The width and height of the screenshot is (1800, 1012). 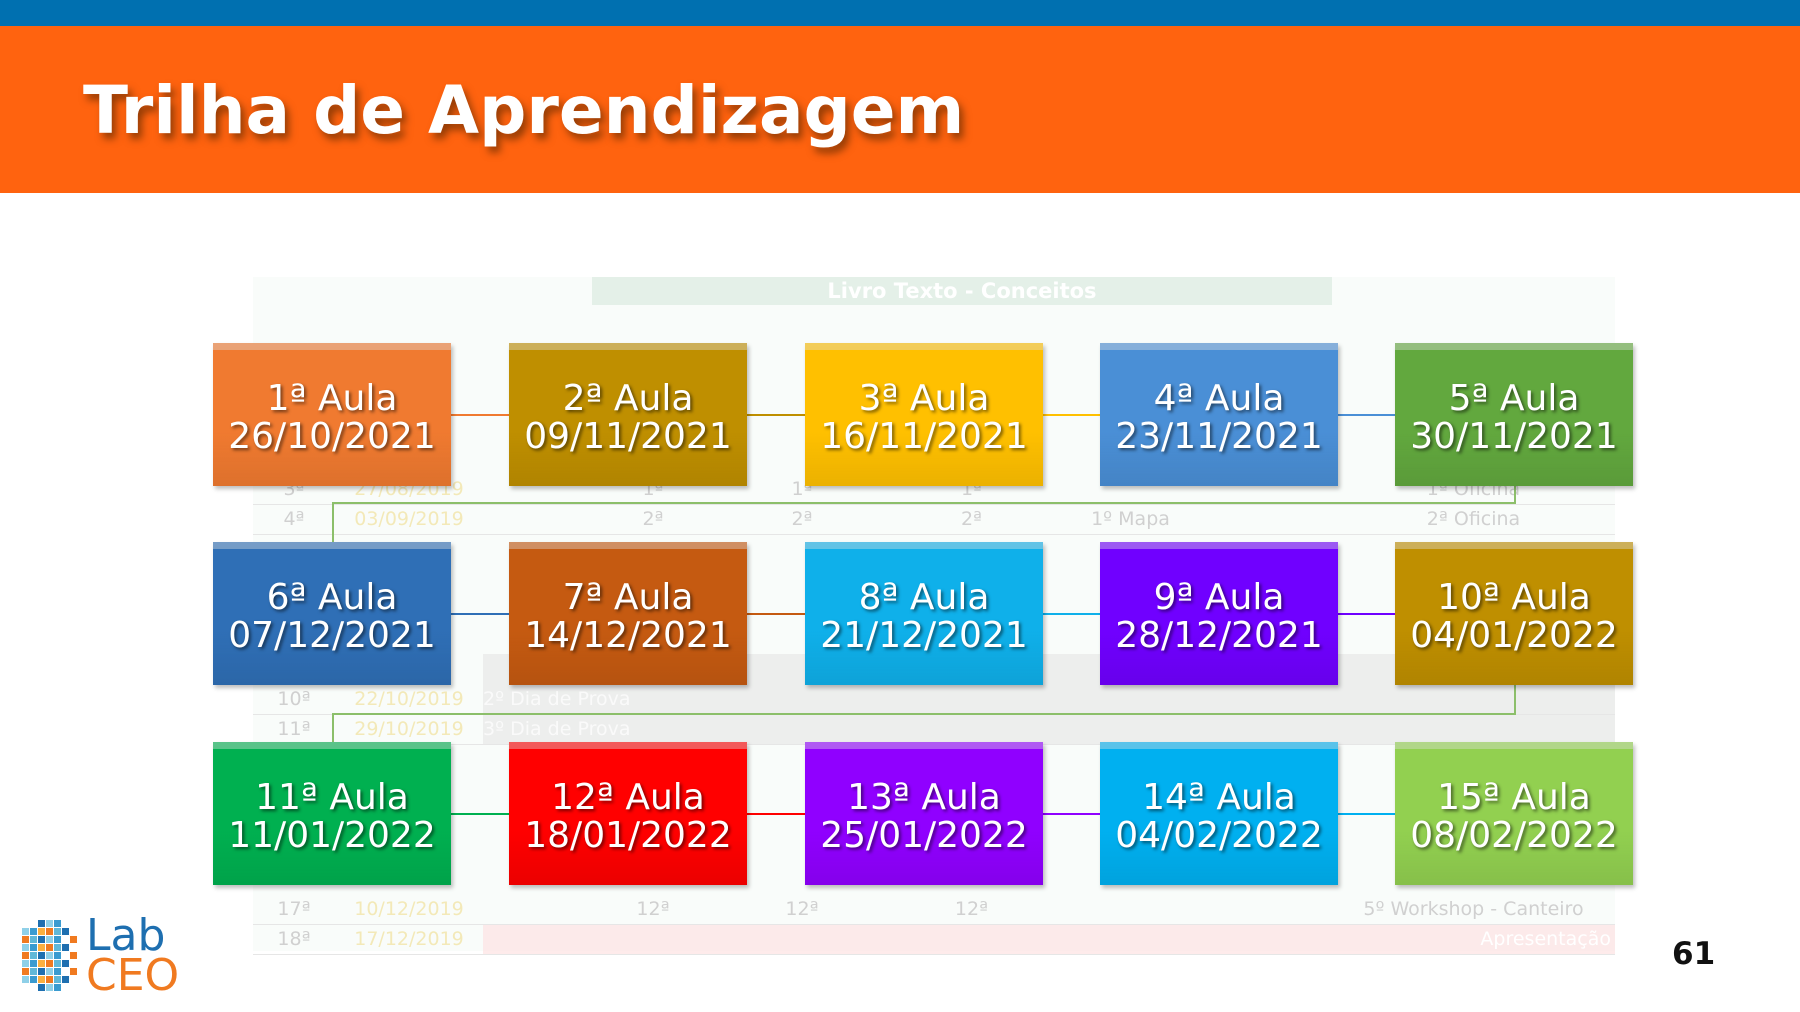 I want to click on lesson-card: 11ª Aula 11/01/2022, so click(x=332, y=813).